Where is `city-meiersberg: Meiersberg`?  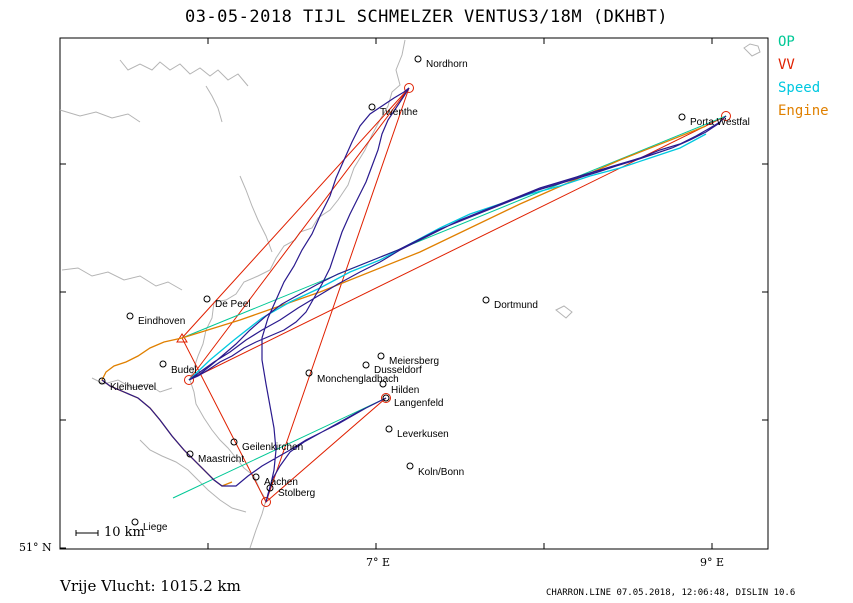
city-meiersberg: Meiersberg is located at coordinates (414, 361).